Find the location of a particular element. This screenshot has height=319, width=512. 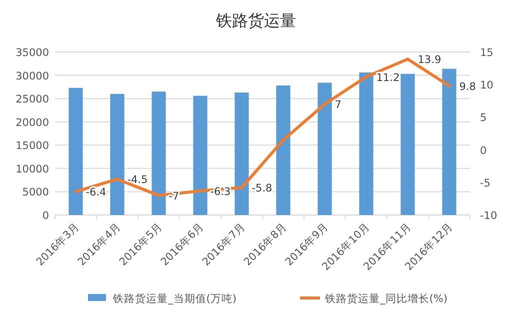

y-tick-label: 0 is located at coordinates (45, 216).